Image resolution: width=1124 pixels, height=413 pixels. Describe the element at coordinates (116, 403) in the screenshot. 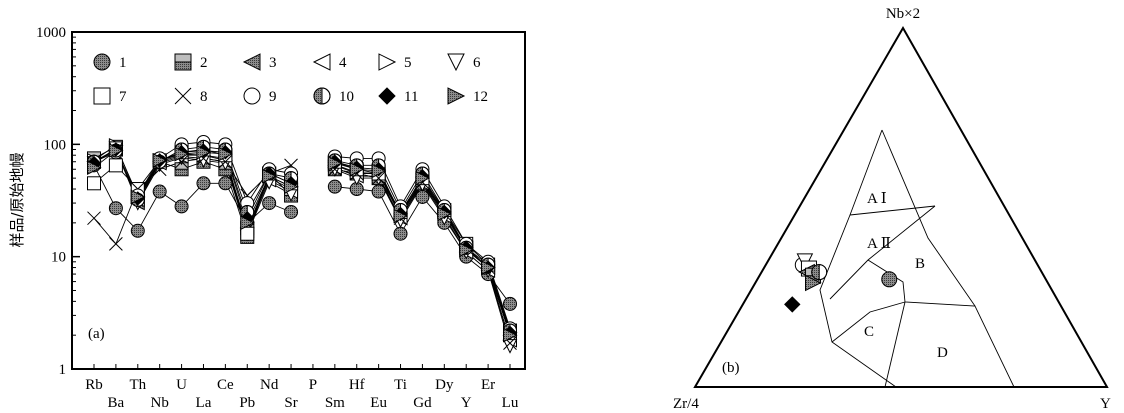

I see `a-x-tick-label-bottom: Ba` at that location.